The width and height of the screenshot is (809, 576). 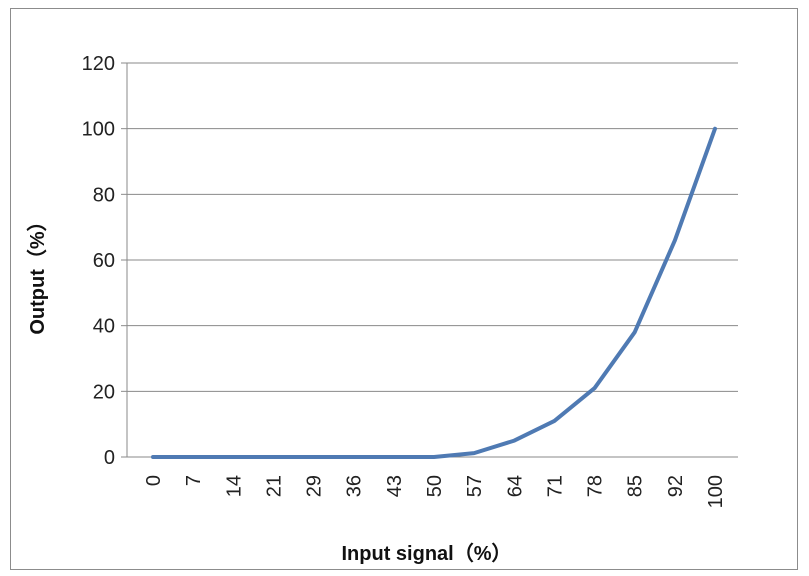 What do you see at coordinates (435, 486) in the screenshot?
I see `x-tick-label: 50` at bounding box center [435, 486].